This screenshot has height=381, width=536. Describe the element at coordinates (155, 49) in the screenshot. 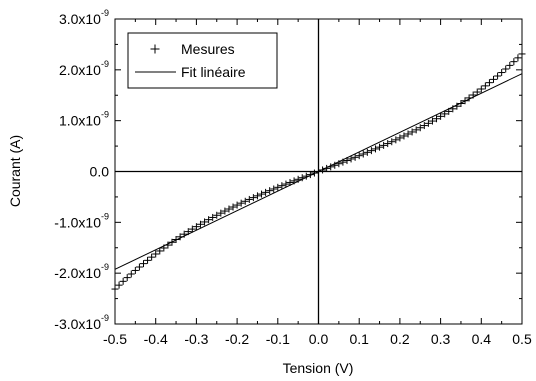

I see `legend-marker-mesures` at that location.